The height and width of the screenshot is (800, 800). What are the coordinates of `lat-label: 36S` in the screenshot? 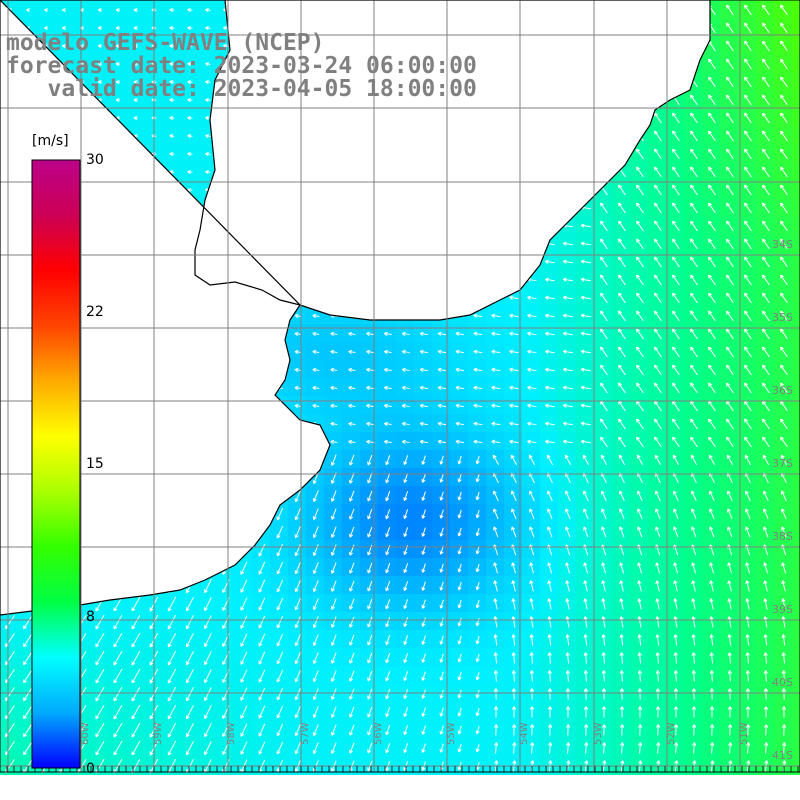 It's located at (782, 390).